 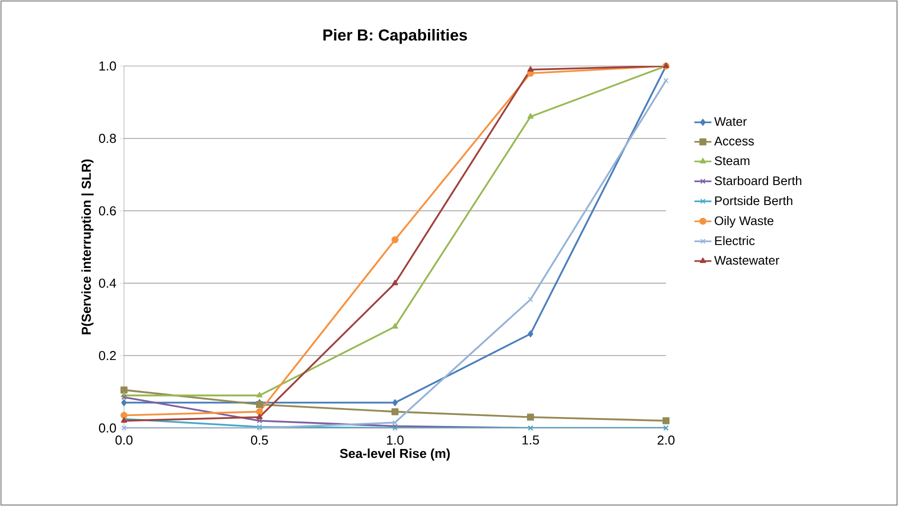 I want to click on legend-label: Steam, so click(x=732, y=161).